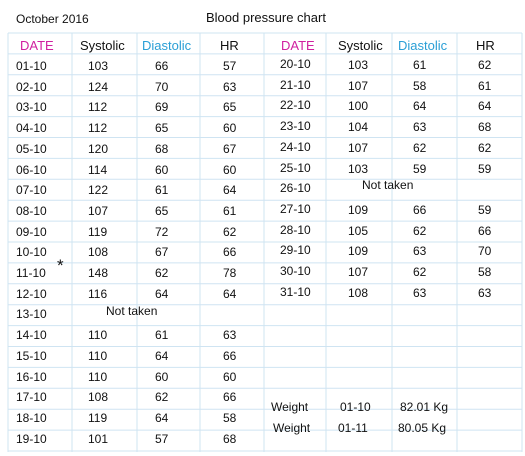  What do you see at coordinates (97, 170) in the screenshot?
I see `systolic-value: 114` at bounding box center [97, 170].